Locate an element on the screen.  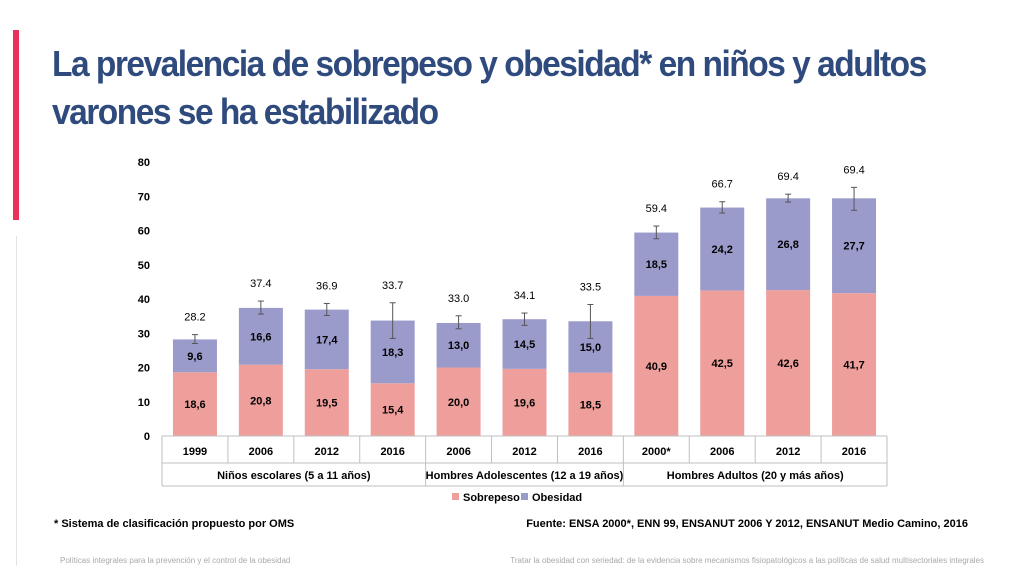
data-label-sobrepeso: 19,5 is located at coordinates (326, 404).